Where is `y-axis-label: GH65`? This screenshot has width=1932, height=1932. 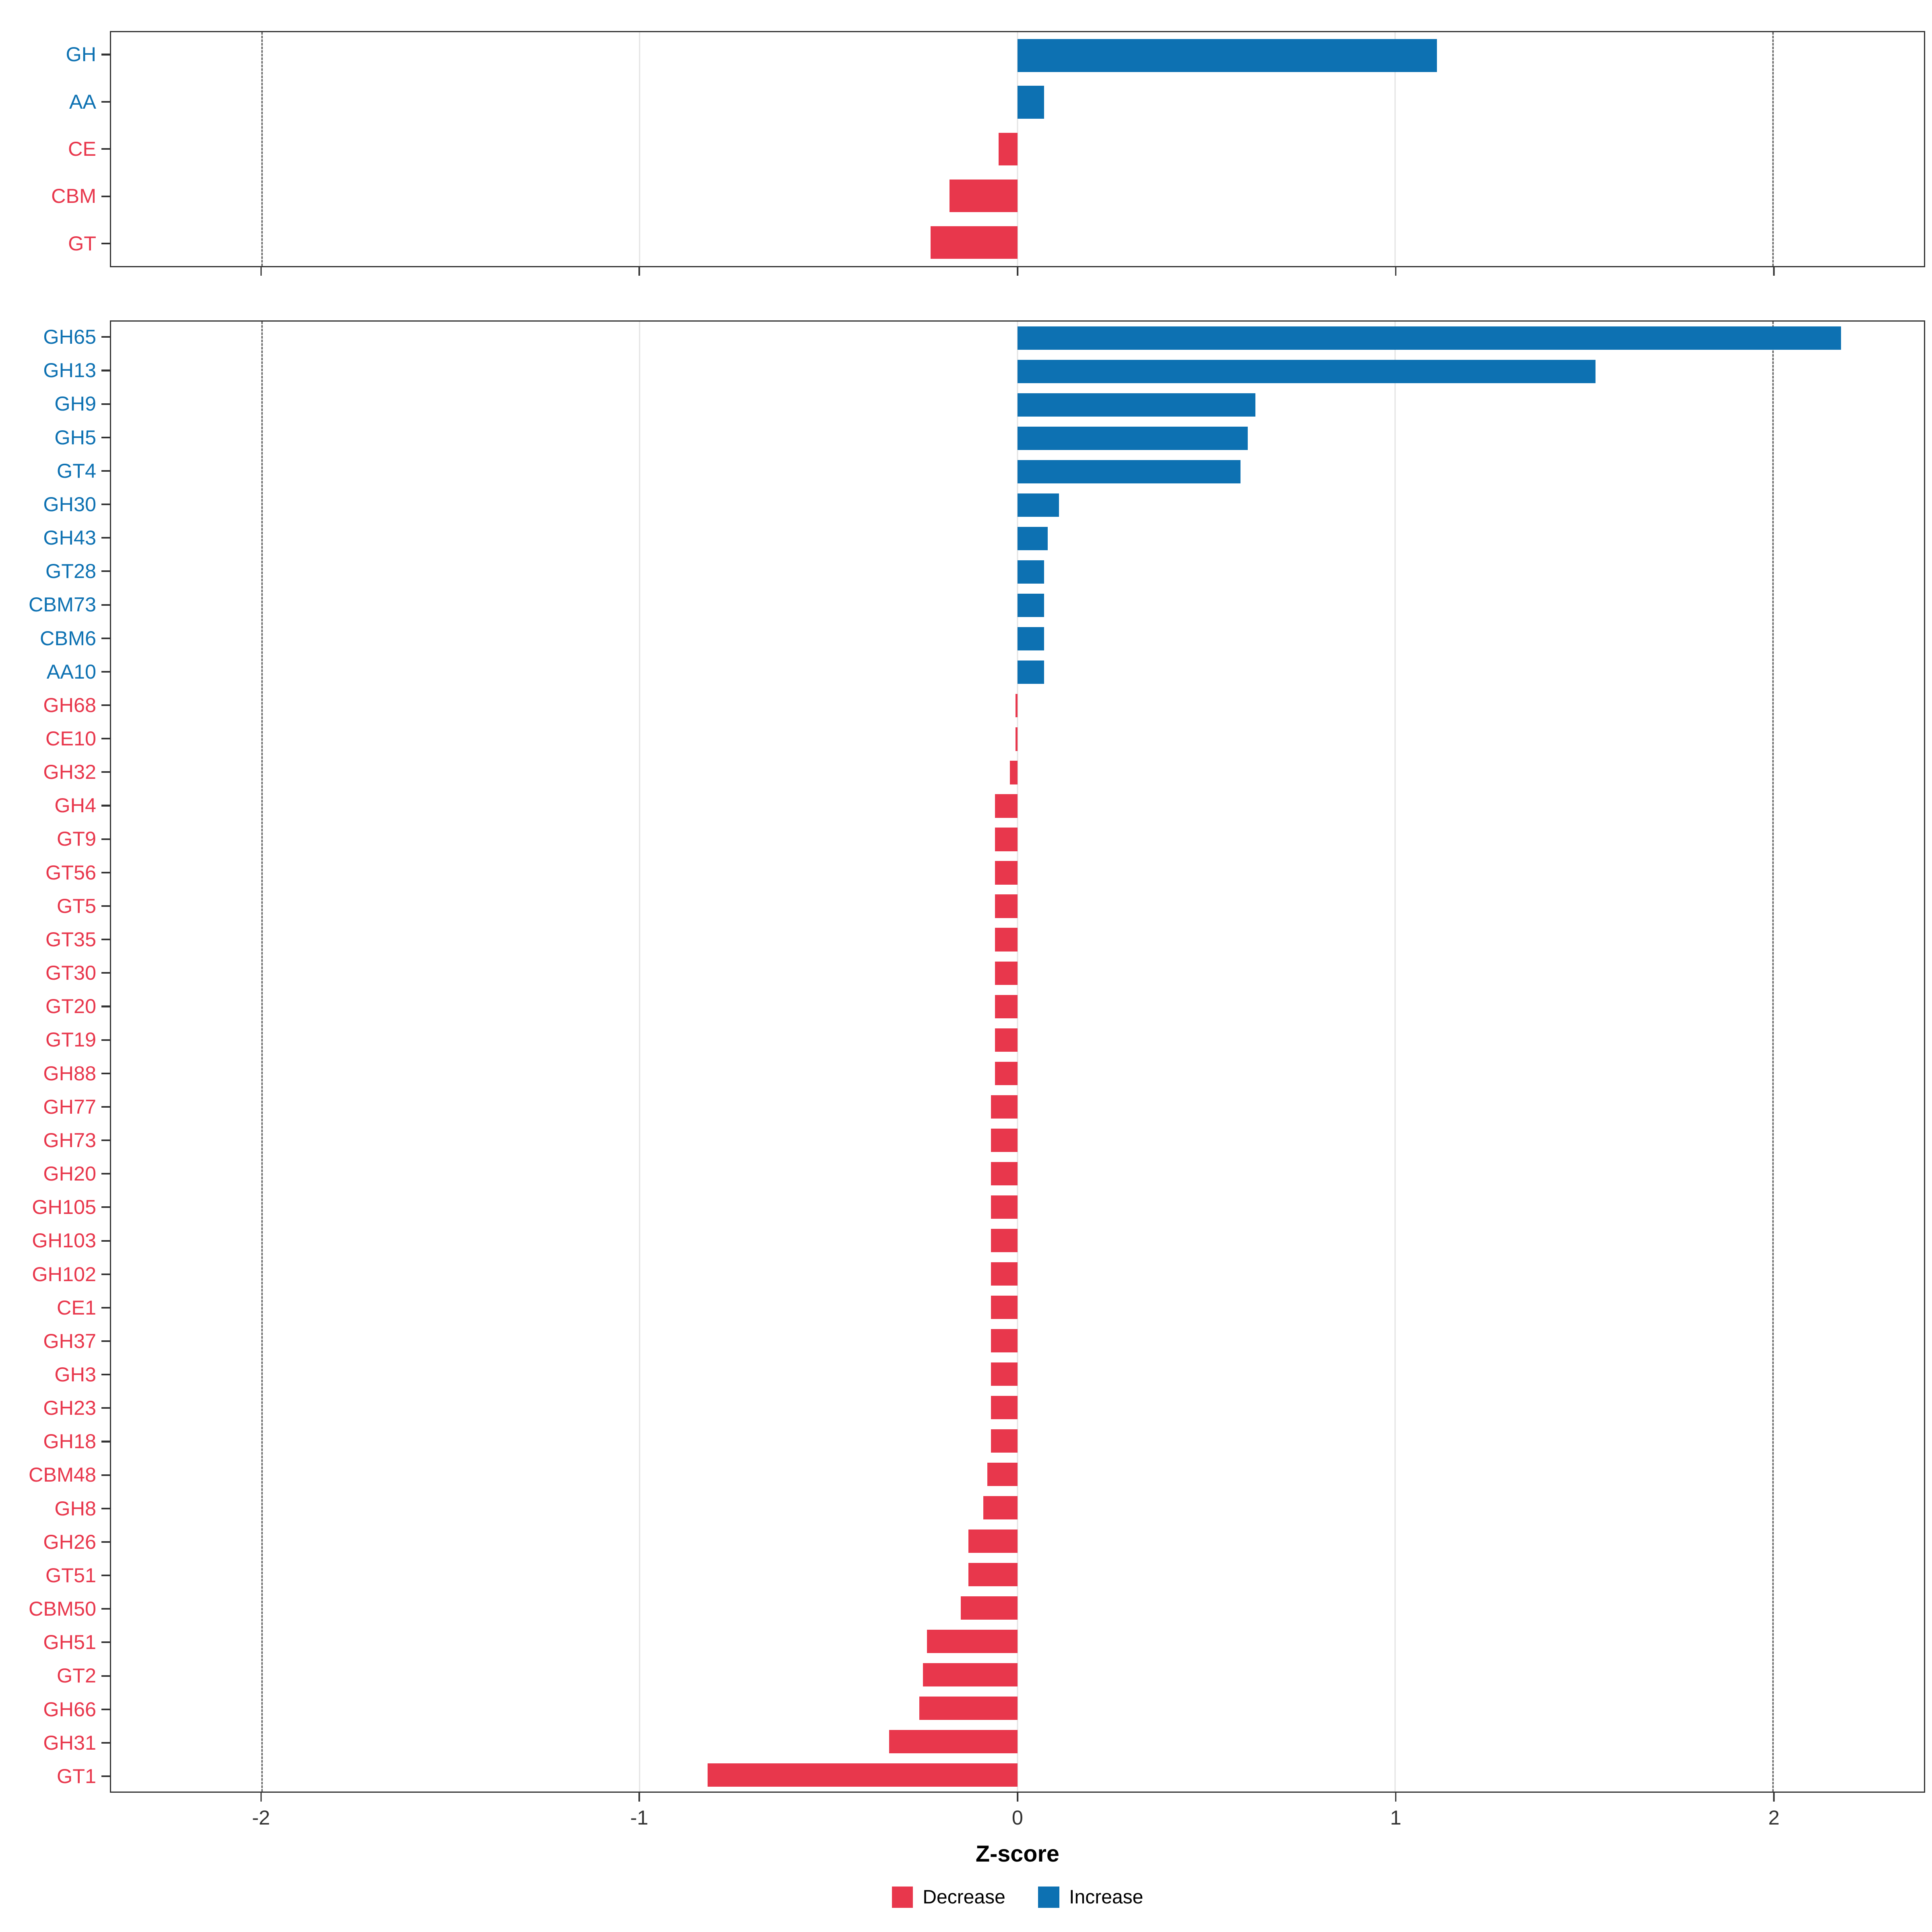
y-axis-label: GH65 is located at coordinates (70, 337).